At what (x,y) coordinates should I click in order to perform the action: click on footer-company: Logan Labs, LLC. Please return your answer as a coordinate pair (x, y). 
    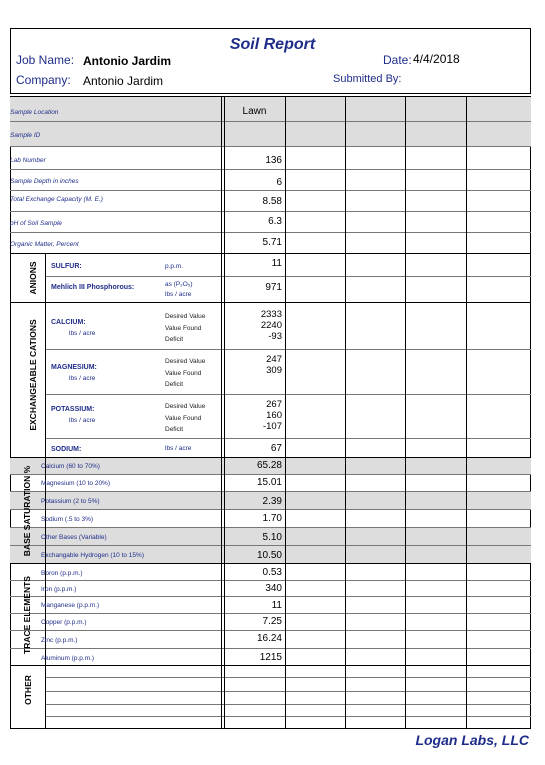
    Looking at the image, I should click on (472, 740).